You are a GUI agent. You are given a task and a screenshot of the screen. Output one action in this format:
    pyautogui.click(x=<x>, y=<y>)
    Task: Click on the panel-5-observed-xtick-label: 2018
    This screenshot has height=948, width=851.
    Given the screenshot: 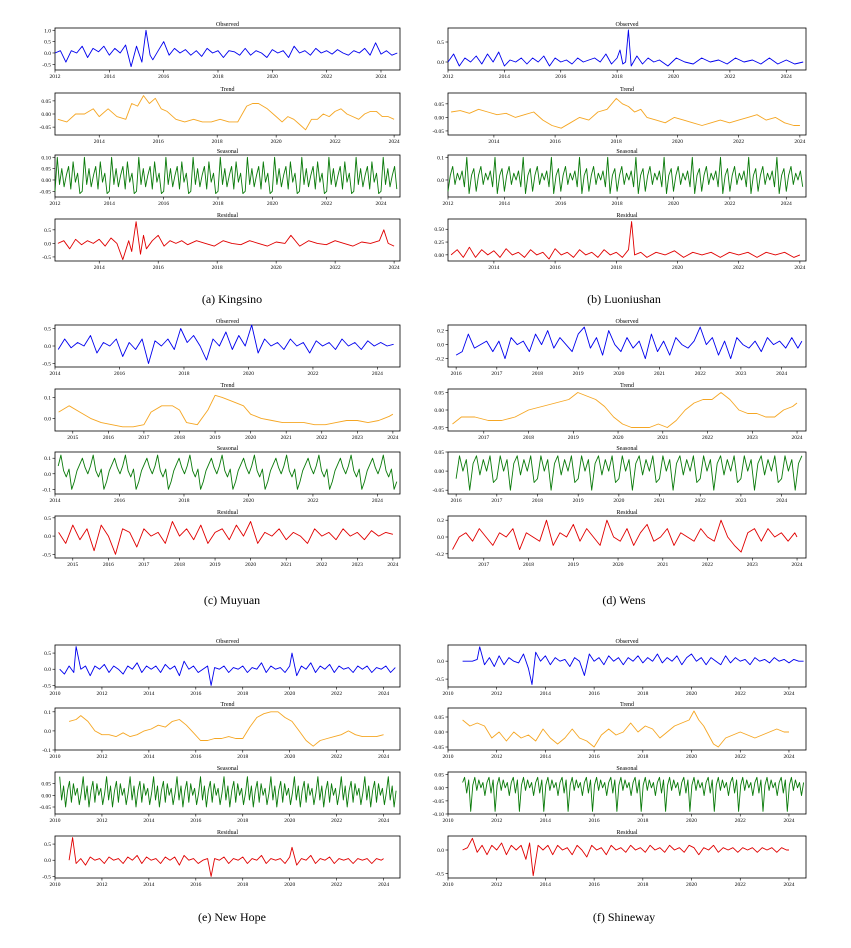 What is the action you would take?
    pyautogui.click(x=642, y=694)
    